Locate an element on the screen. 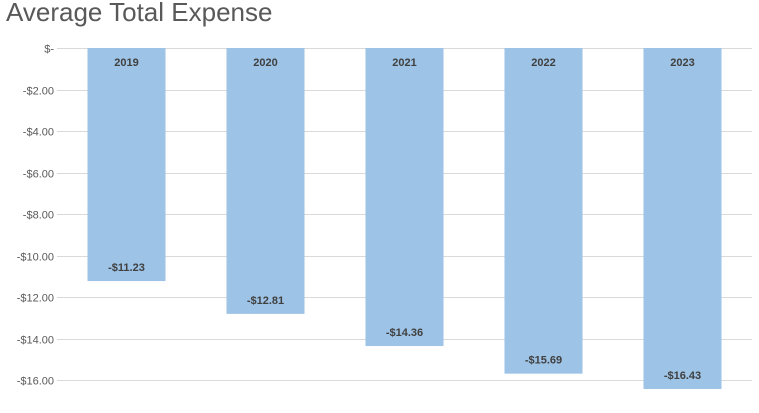 This screenshot has height=413, width=759. category-label: 2023 is located at coordinates (682, 63).